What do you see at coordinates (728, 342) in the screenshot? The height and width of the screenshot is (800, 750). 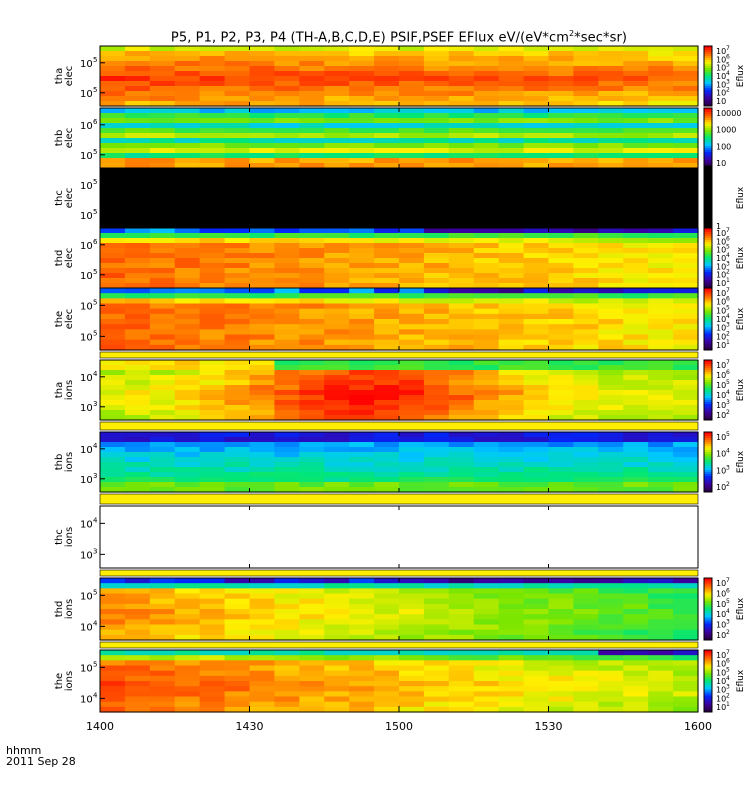 I see `colorbar-tick-exp: 1` at bounding box center [728, 342].